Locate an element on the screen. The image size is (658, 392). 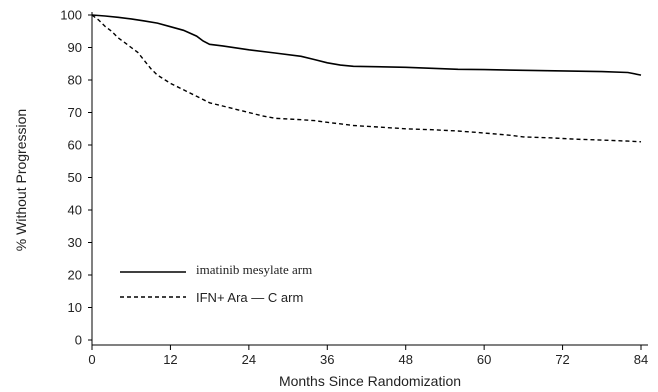
legend-label-imatinib: imatinib mesylate arm is located at coordinates (254, 269).